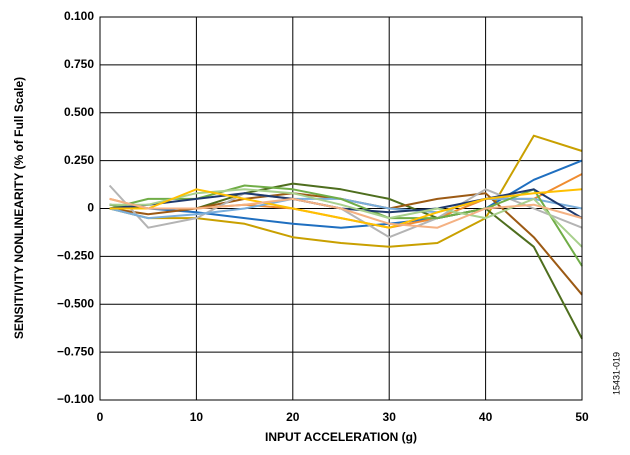  Describe the element at coordinates (75, 256) in the screenshot. I see `y-tick-label: −0.250` at that location.